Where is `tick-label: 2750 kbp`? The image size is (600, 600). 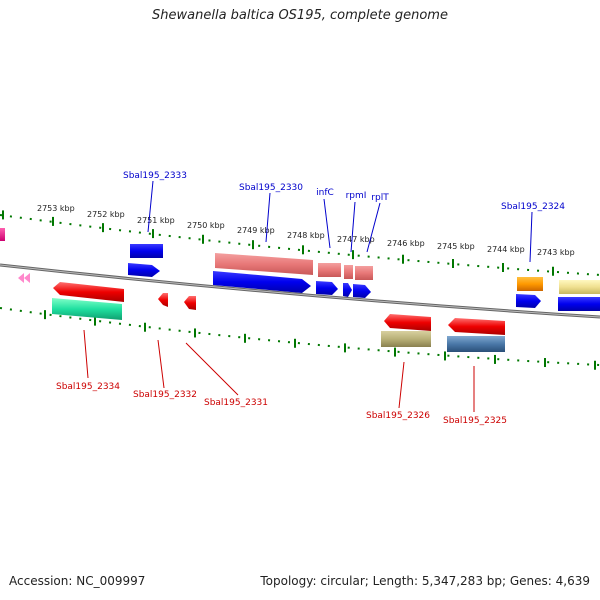 tick-label: 2750 kbp is located at coordinates (206, 225).